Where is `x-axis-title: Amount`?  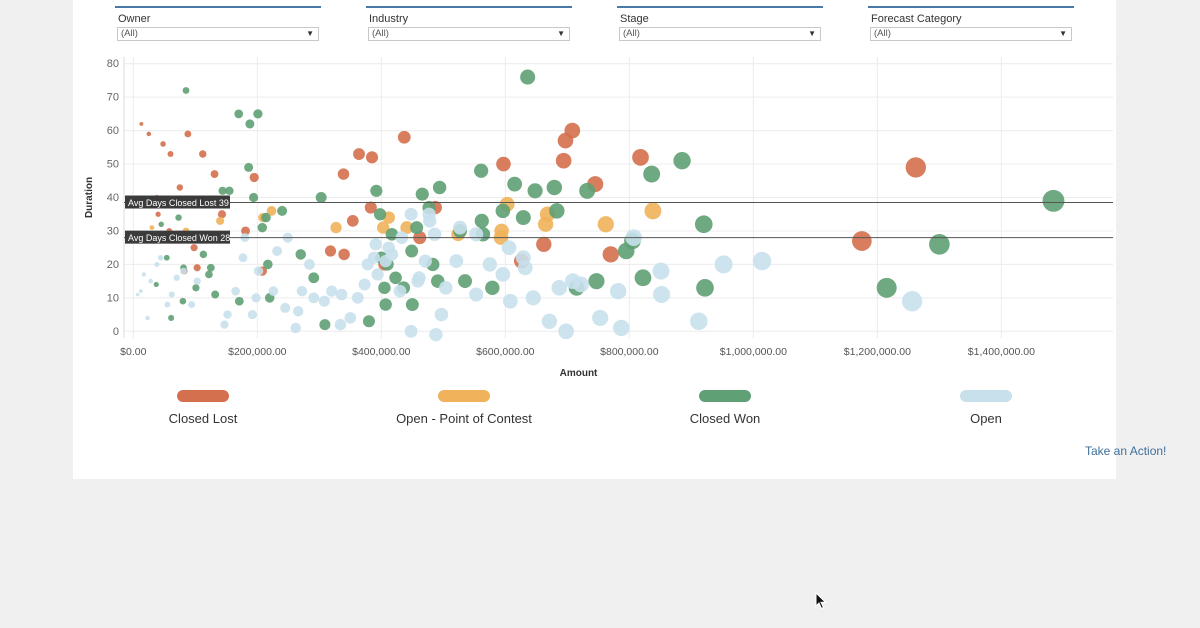
x-axis-title: Amount is located at coordinates (579, 373).